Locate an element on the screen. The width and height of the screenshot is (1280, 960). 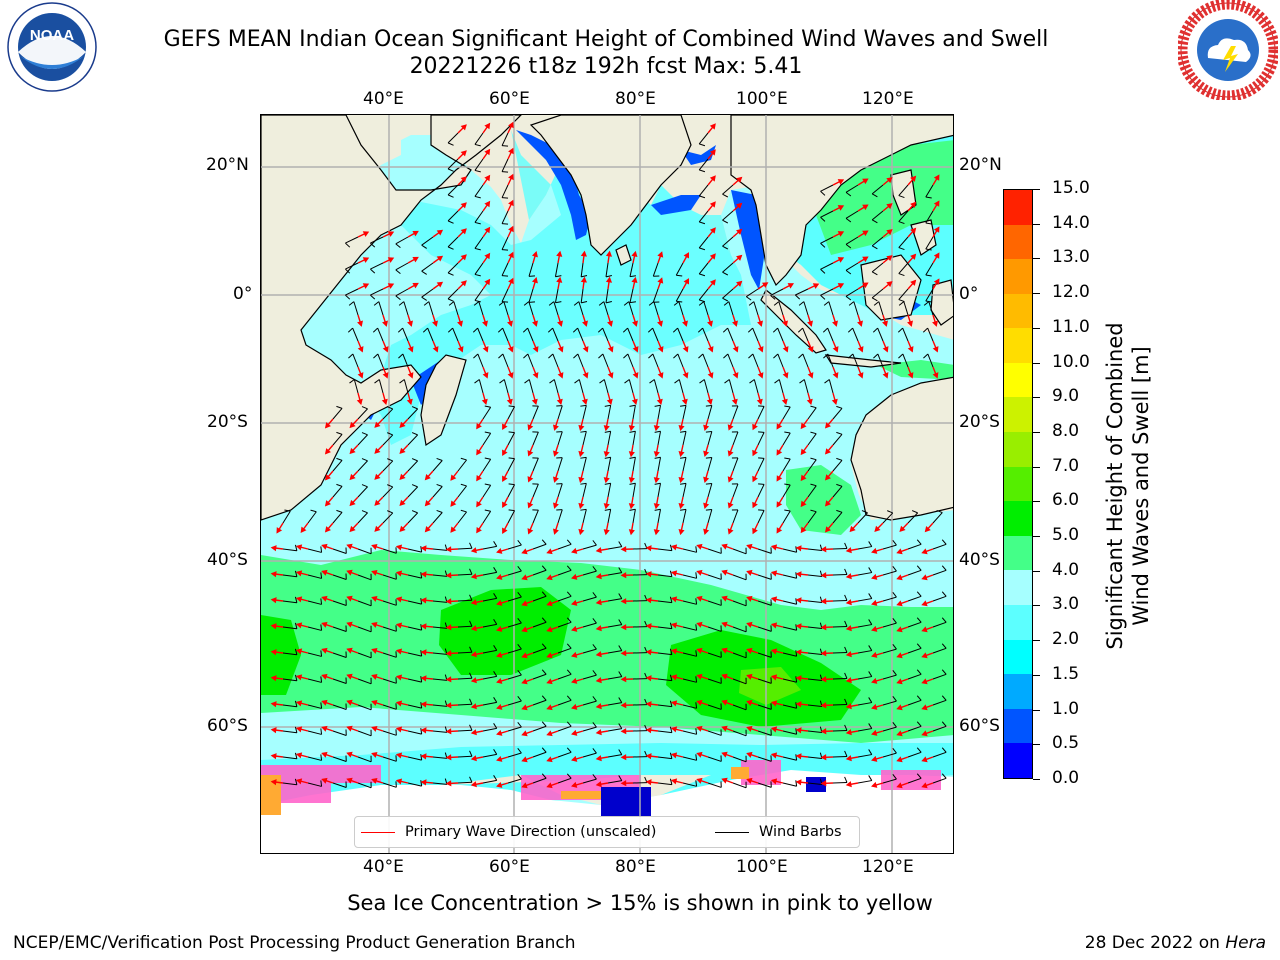
colorbar-tick-label: 2.0 is located at coordinates (1066, 639).